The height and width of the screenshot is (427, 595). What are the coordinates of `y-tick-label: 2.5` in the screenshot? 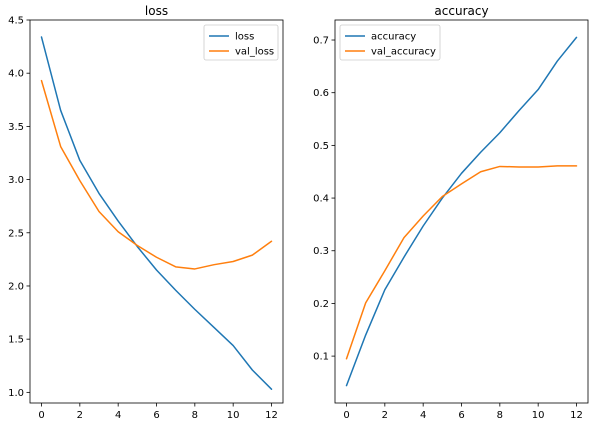 It's located at (16, 233).